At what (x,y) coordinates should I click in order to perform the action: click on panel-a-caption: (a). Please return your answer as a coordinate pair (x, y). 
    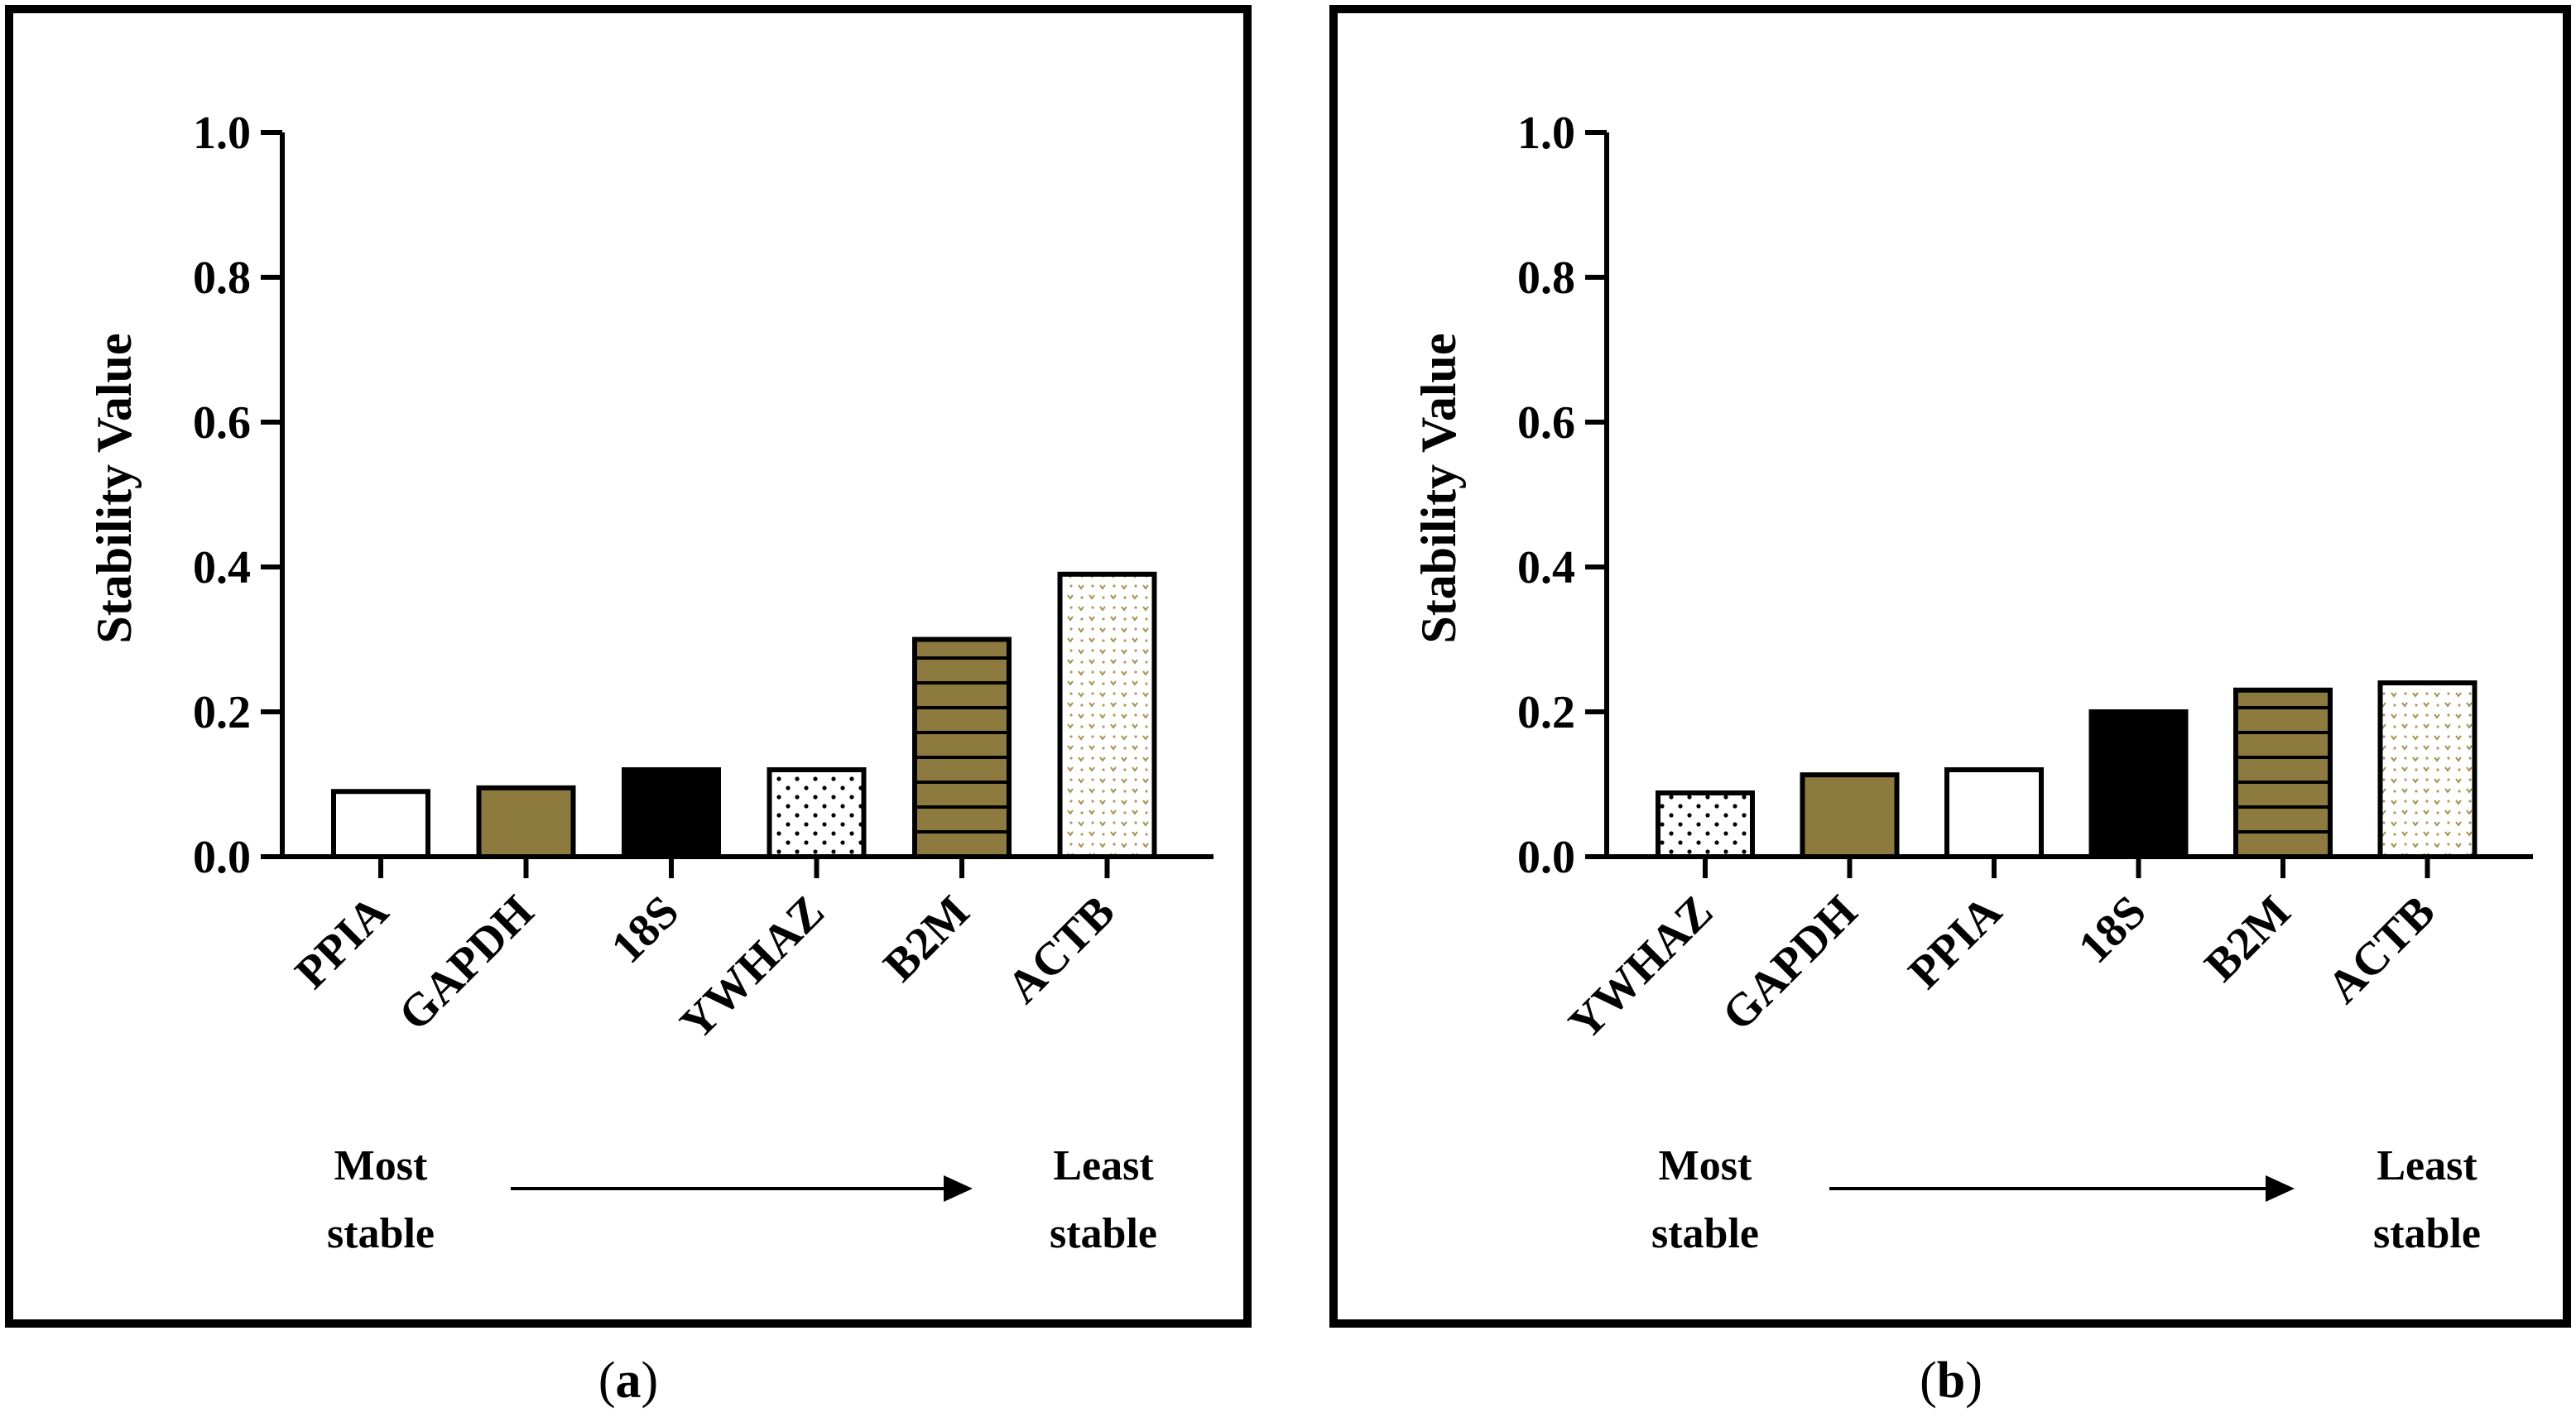
    Looking at the image, I should click on (628, 1380).